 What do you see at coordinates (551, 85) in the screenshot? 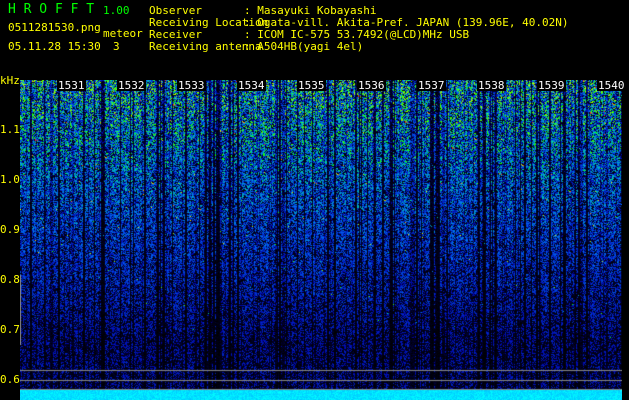
I see `x-tick-label: 1539` at bounding box center [551, 85].